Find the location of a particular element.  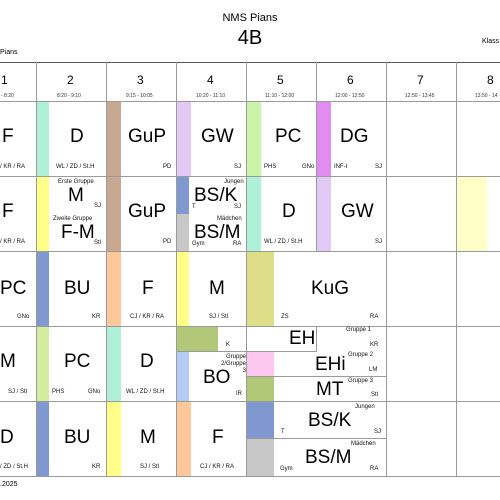

subject-label: EHi is located at coordinates (330, 364).